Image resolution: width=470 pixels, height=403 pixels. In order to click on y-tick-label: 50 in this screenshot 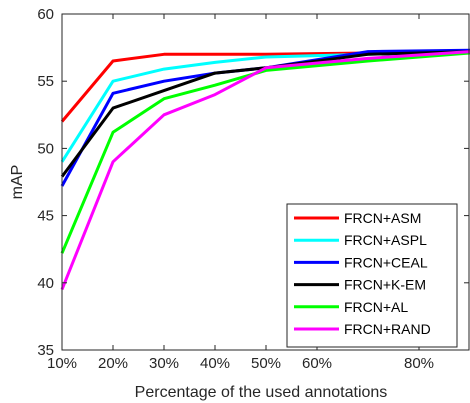, I will do `click(45, 148)`.